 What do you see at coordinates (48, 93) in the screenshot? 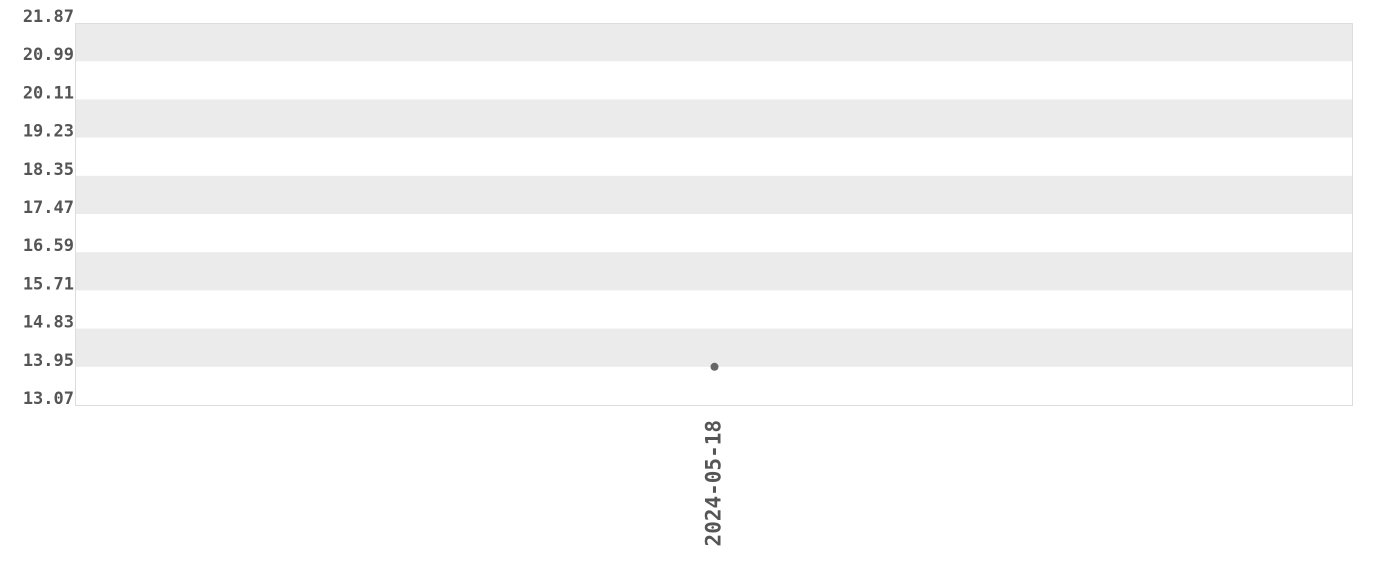
I see `y-tick-label: 20.11` at bounding box center [48, 93].